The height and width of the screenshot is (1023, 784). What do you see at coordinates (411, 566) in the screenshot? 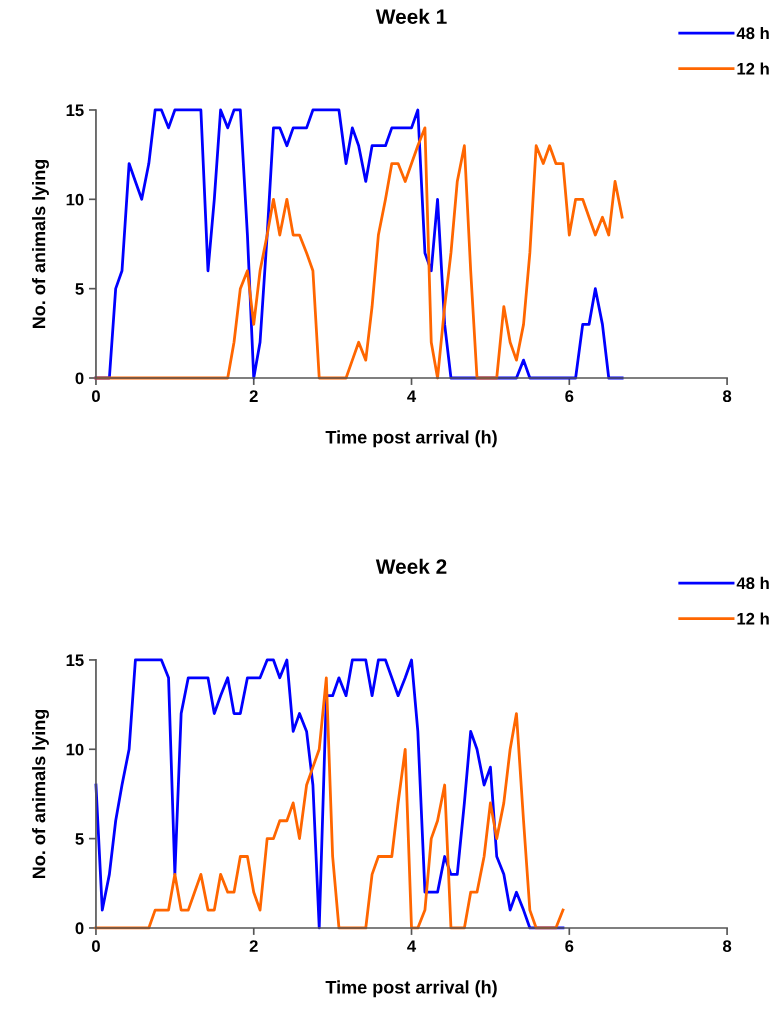
I see `chart-title: Week 2` at bounding box center [411, 566].